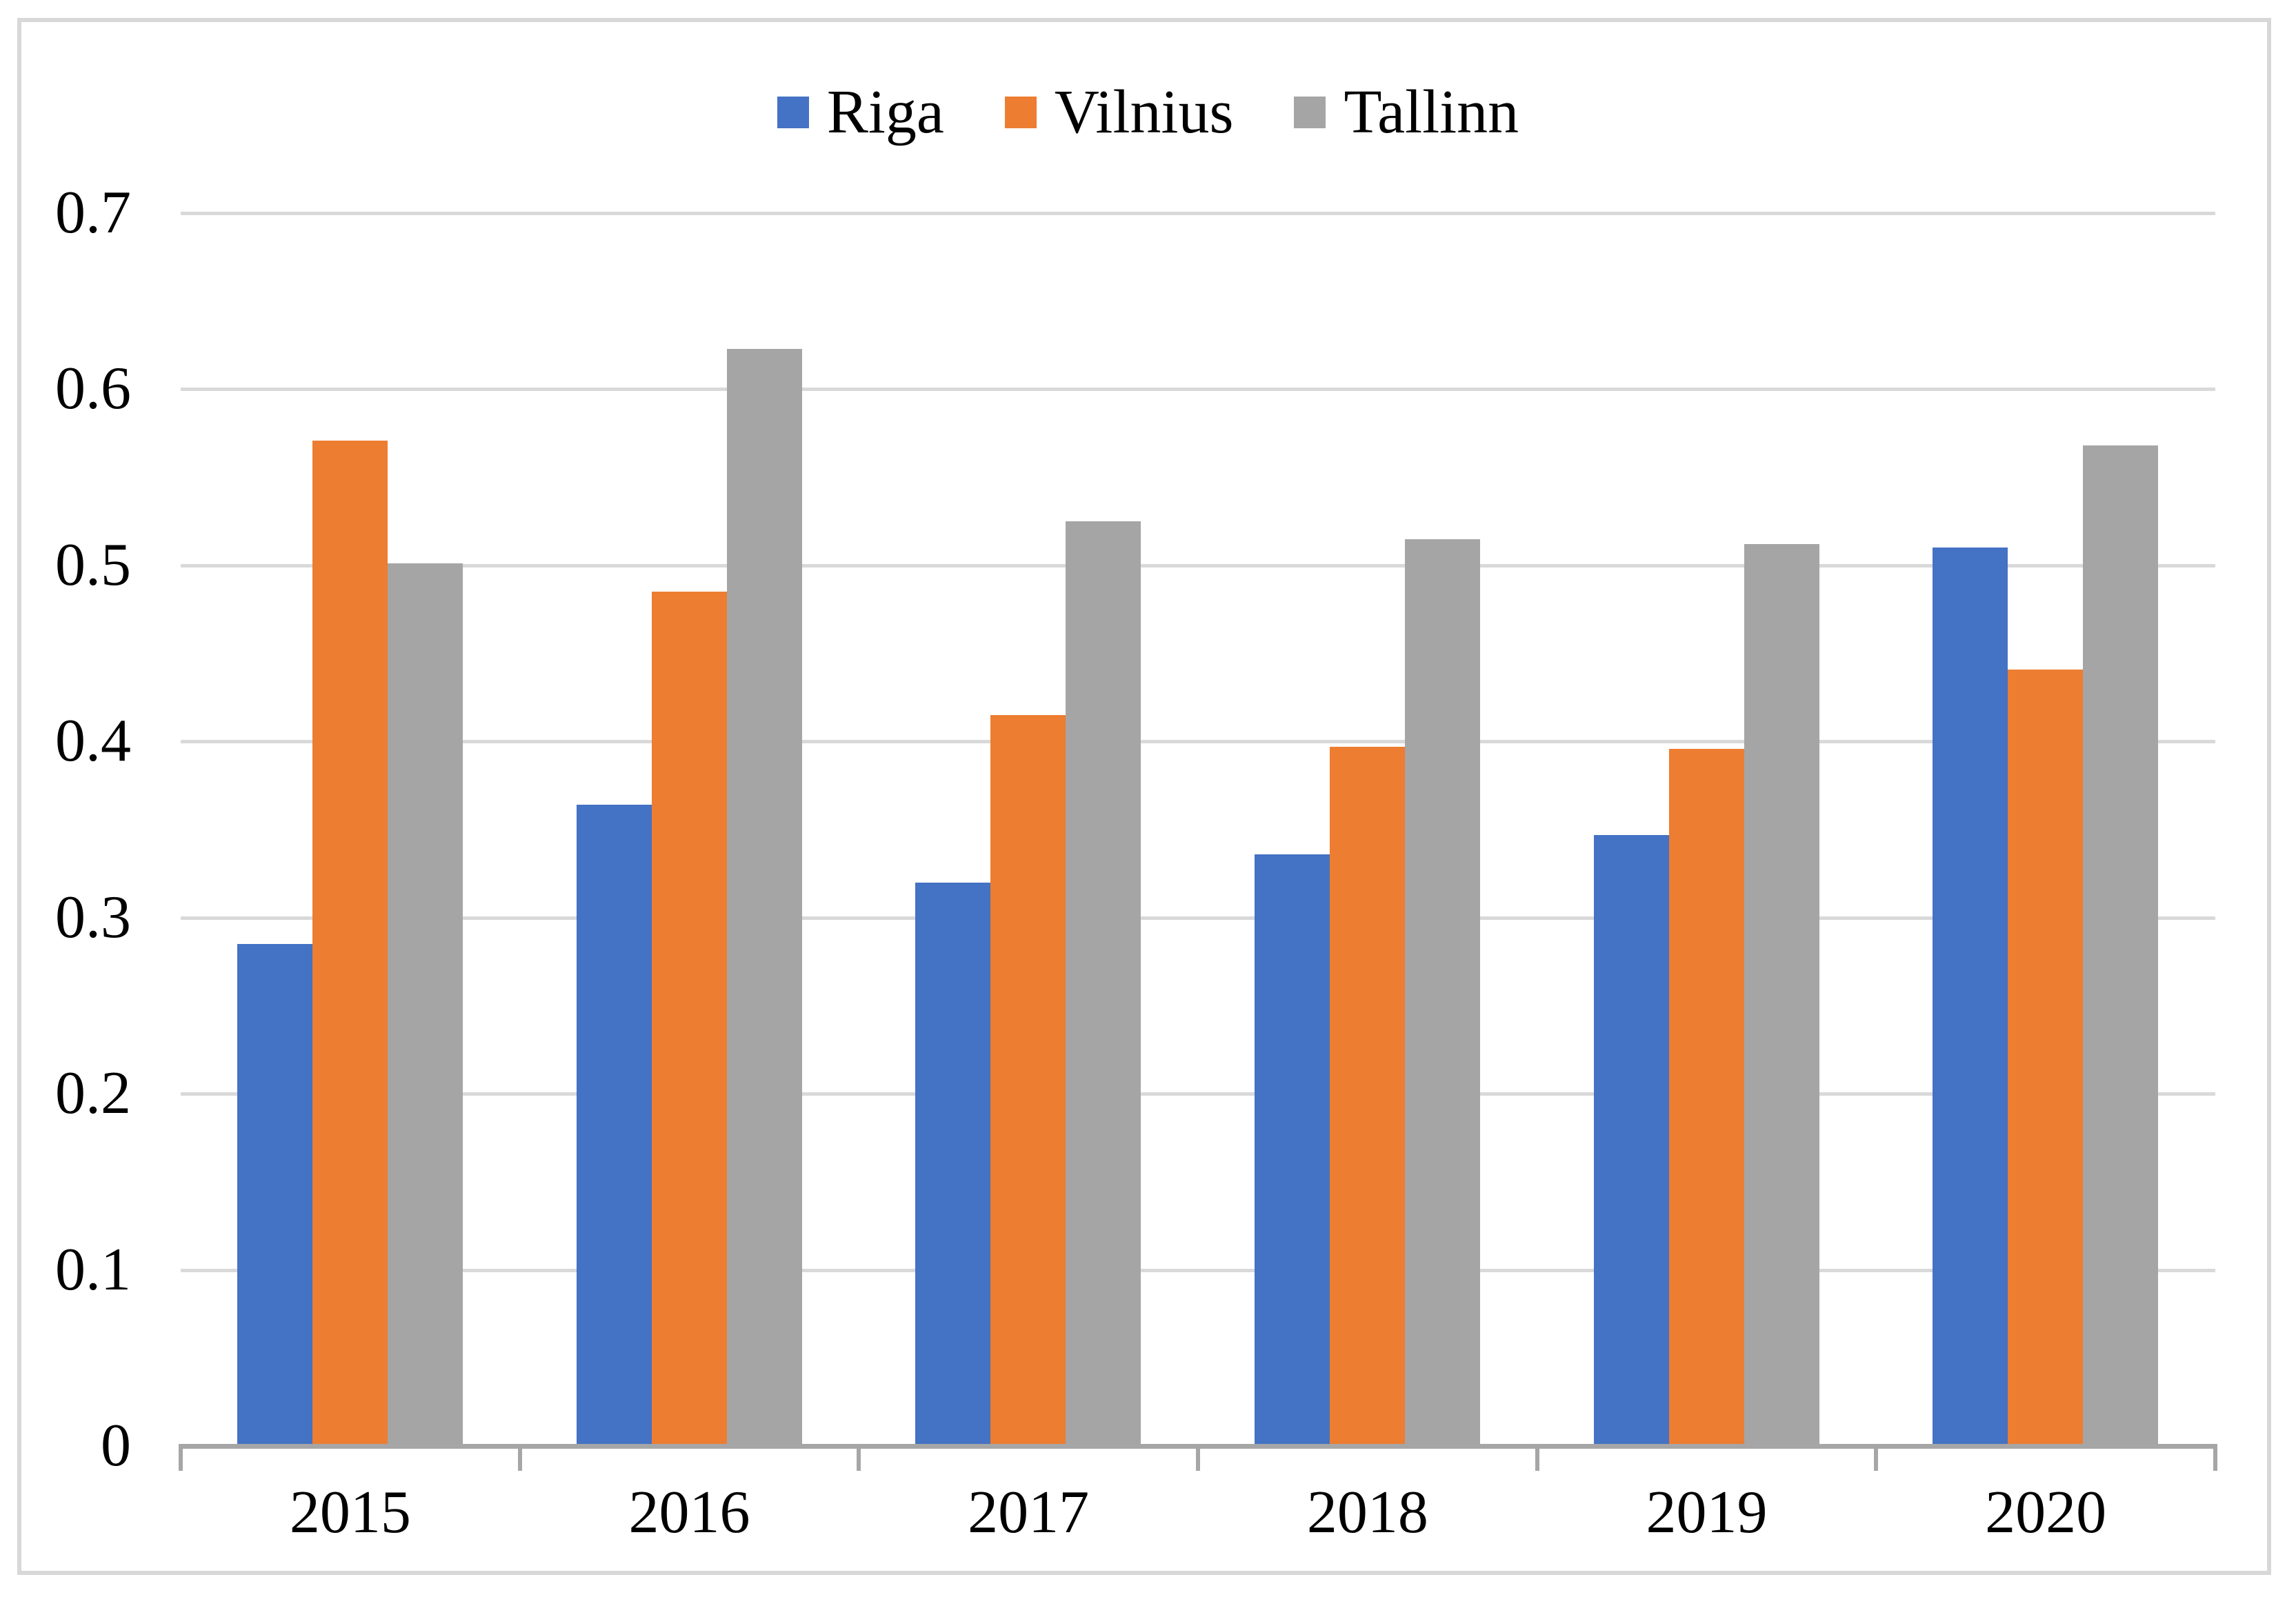 The image size is (2296, 1597). Describe the element at coordinates (2121, 945) in the screenshot. I see `bar-tallinn-2020` at that location.